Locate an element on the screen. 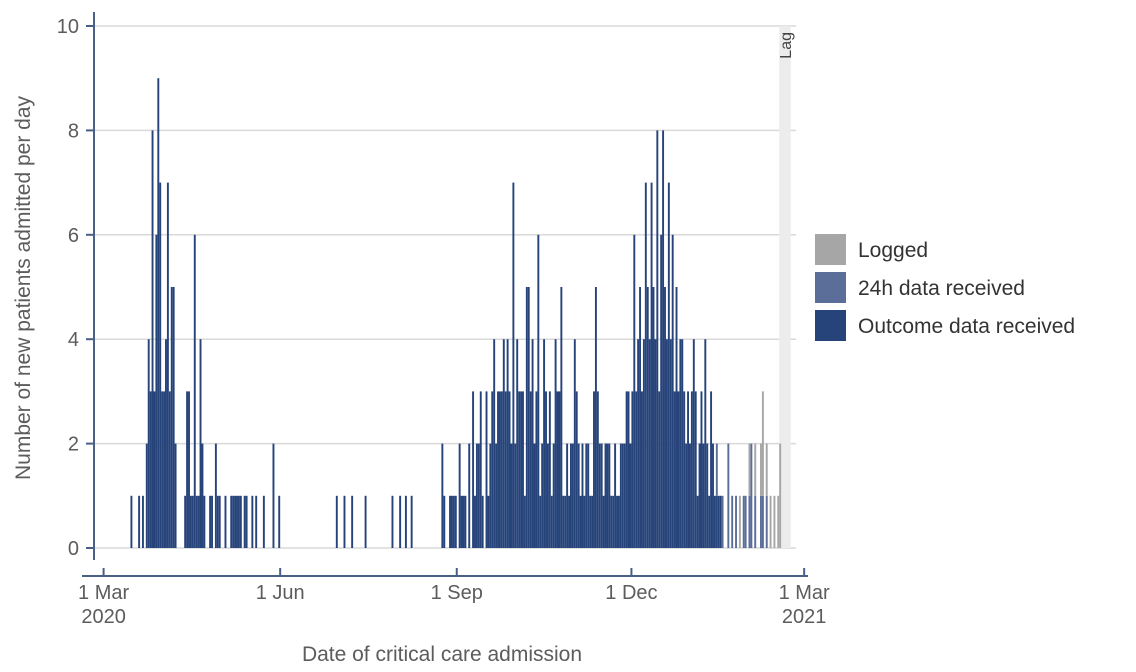  x-tick-year-label: 2020 is located at coordinates (103, 617).